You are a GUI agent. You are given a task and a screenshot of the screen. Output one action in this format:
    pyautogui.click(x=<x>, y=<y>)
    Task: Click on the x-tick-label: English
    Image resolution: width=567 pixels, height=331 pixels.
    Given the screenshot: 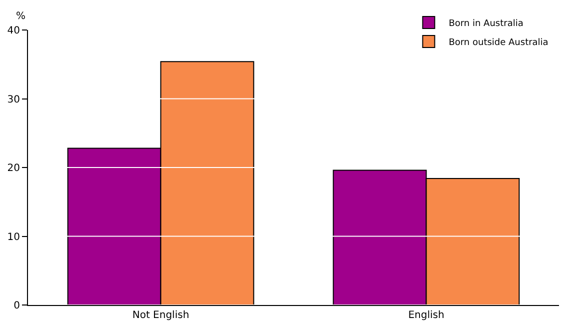 What is the action you would take?
    pyautogui.click(x=426, y=315)
    